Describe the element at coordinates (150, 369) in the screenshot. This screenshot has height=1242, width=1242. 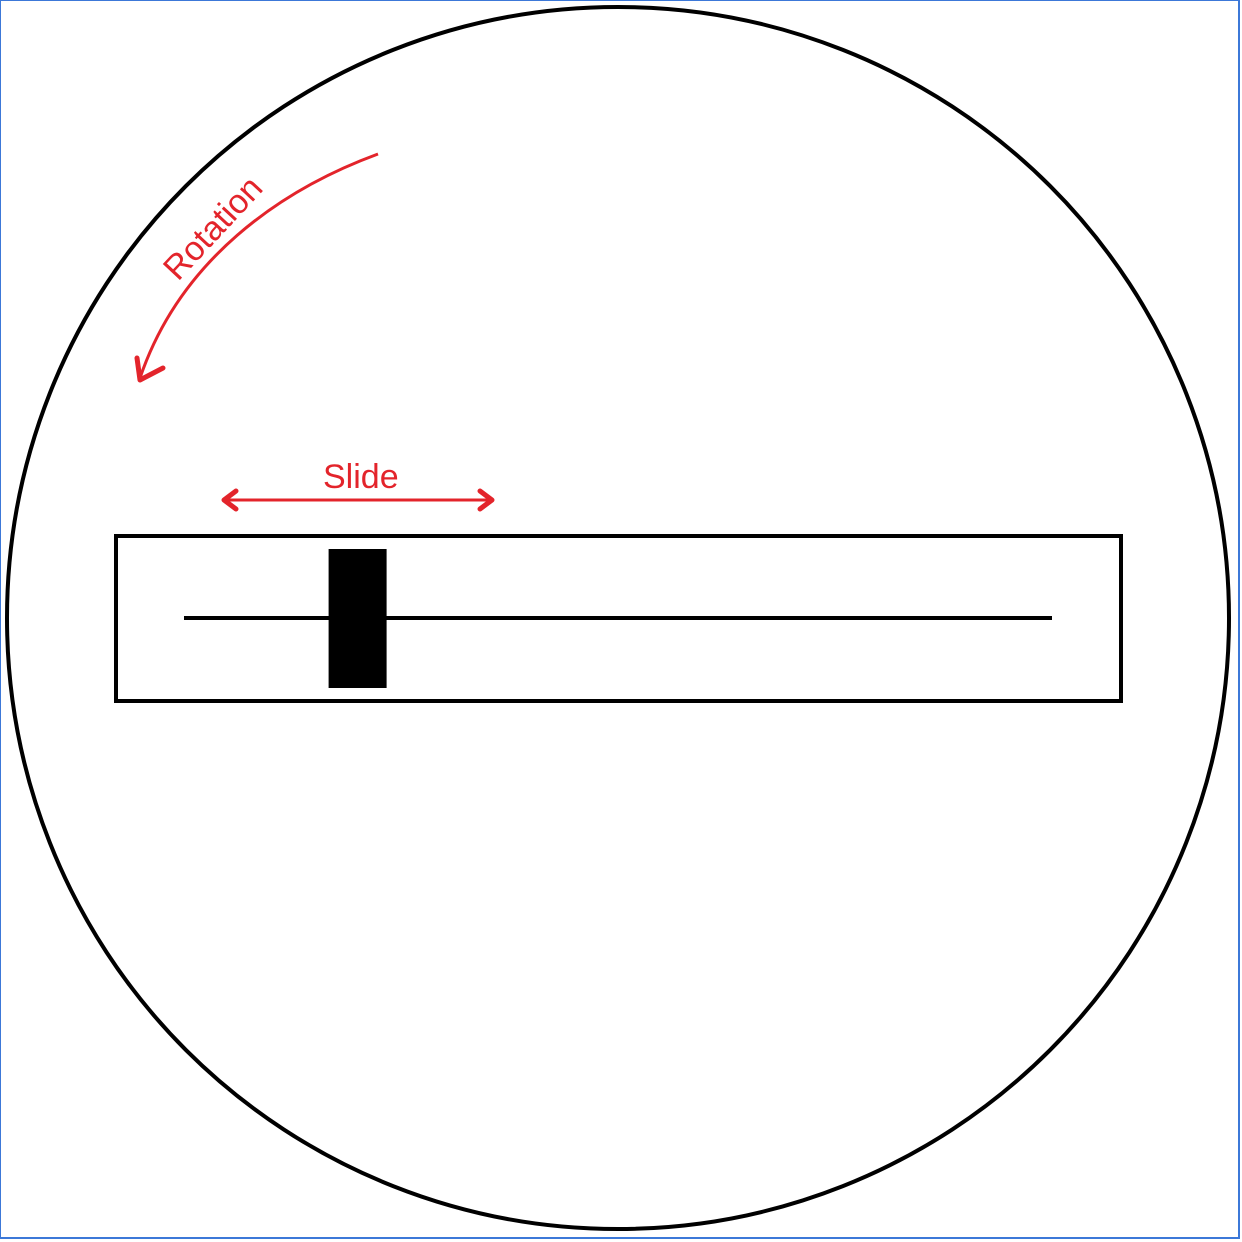
I see `rotation-arrowhead` at that location.